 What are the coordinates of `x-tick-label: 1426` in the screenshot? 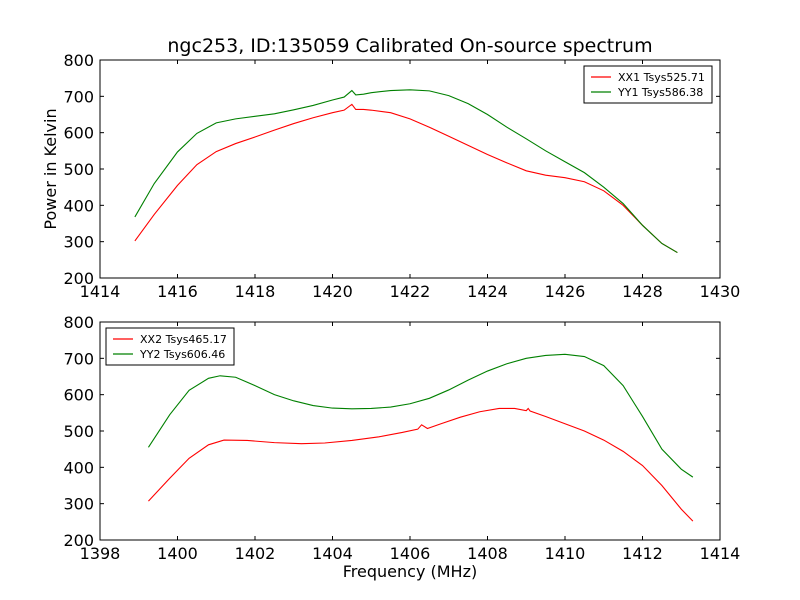 It's located at (565, 291).